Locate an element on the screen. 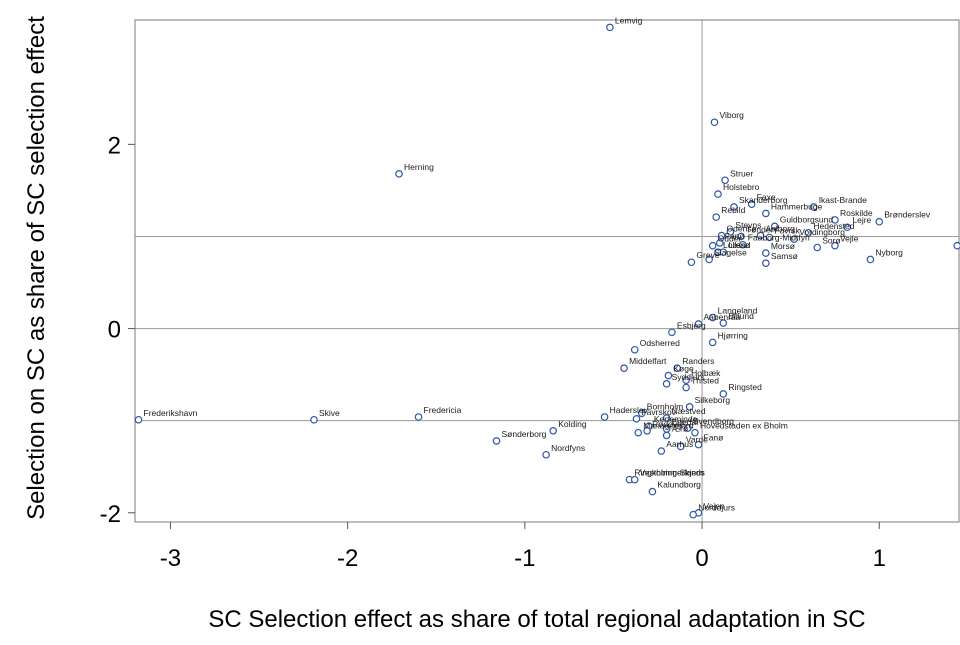  y-axis-ticks: -2 0 2 is located at coordinates (117, 330).